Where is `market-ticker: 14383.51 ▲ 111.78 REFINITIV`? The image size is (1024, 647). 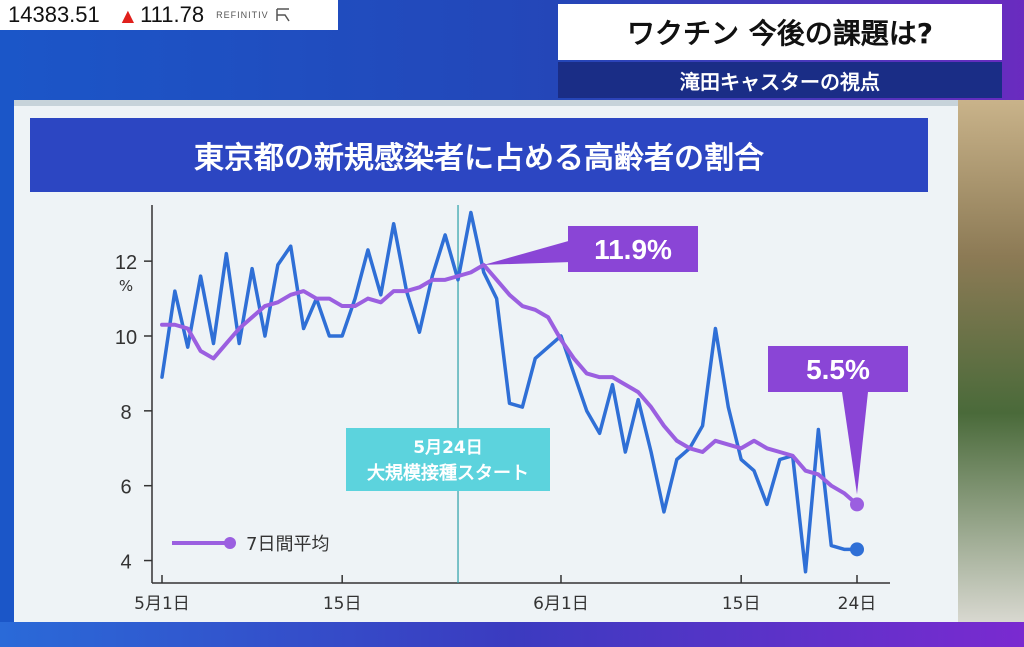
market-ticker: 14383.51 ▲ 111.78 REFINITIV is located at coordinates (169, 15).